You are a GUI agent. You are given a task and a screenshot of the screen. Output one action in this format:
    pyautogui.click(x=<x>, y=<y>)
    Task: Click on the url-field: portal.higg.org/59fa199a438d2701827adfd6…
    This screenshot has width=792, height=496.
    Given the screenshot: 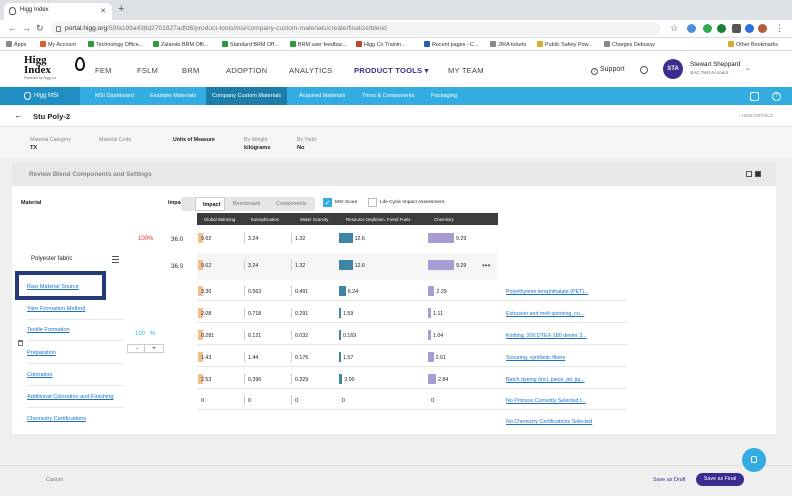 What is the action you would take?
    pyautogui.click(x=356, y=29)
    